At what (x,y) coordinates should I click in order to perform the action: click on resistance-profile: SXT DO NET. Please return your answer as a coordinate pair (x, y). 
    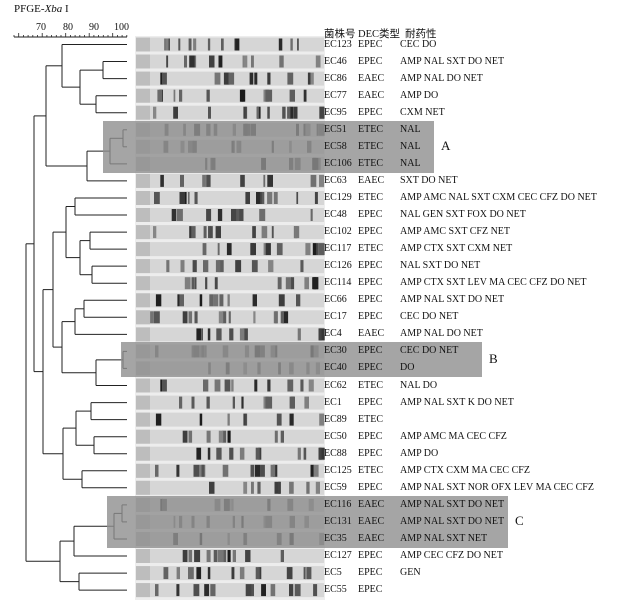
    Looking at the image, I should click on (429, 180).